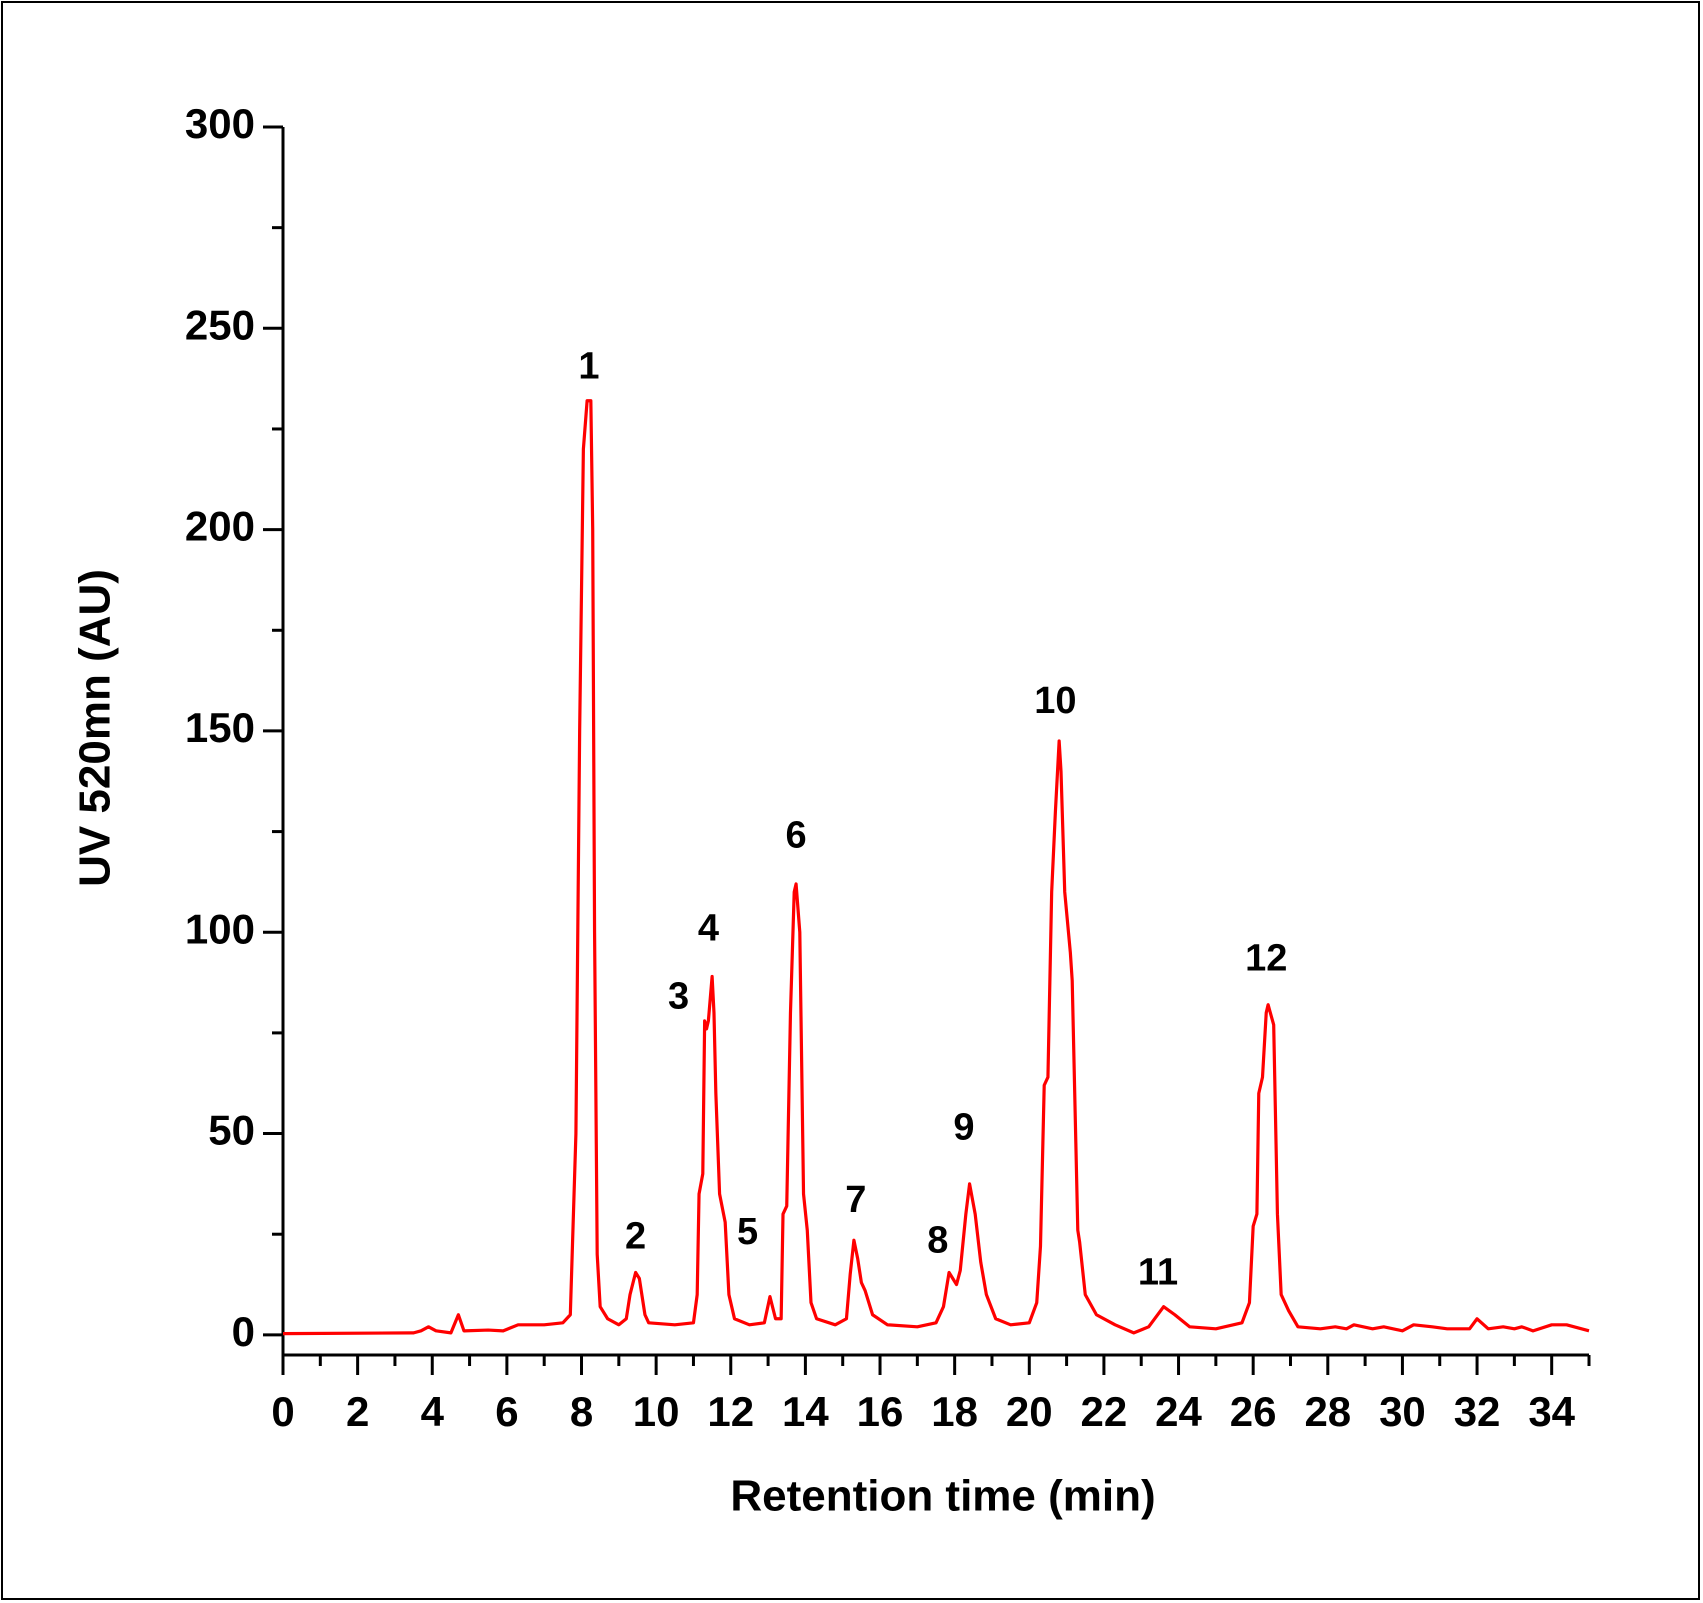 This screenshot has height=1603, width=1703. I want to click on x-tick-label: 12, so click(730, 1411).